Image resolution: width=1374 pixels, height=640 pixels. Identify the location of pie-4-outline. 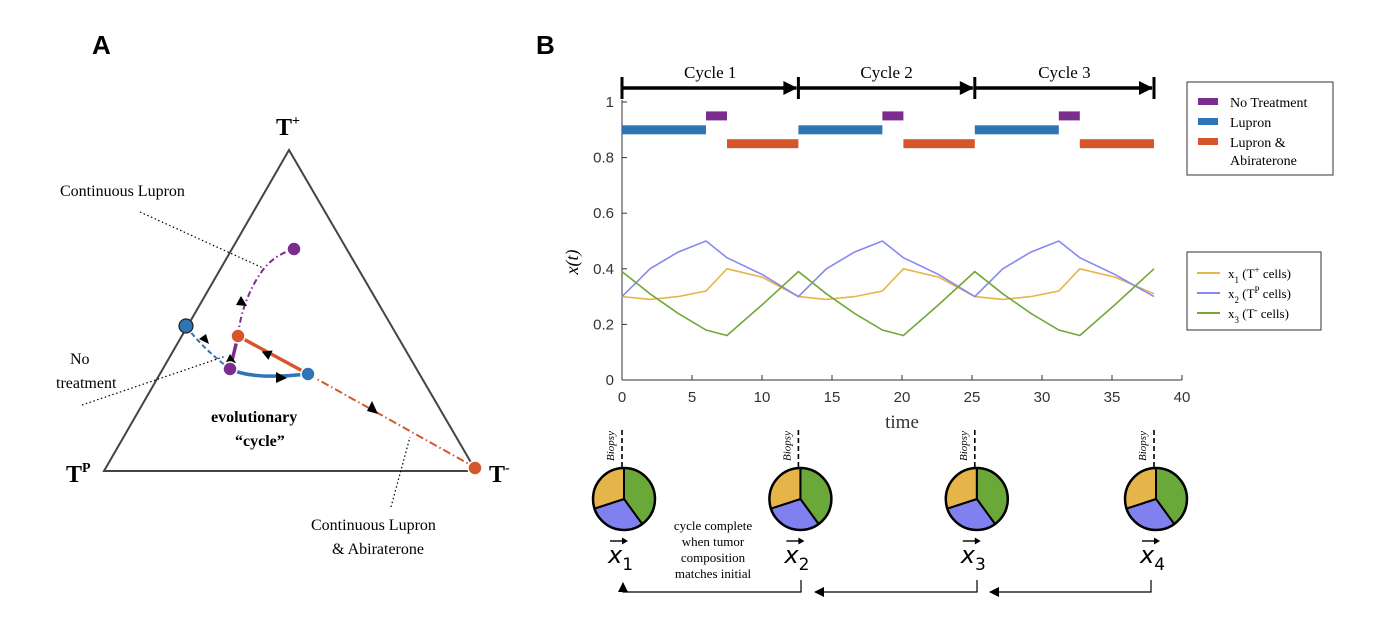
(1156, 499).